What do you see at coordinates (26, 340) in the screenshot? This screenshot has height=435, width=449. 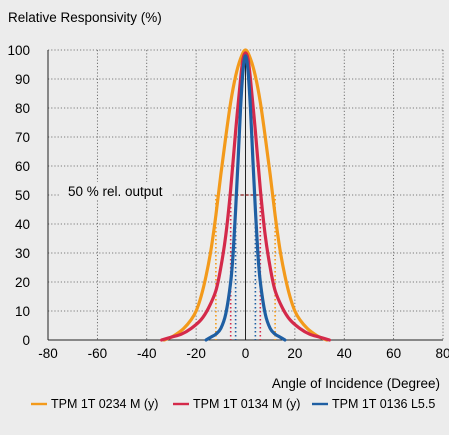 I see `y-tick-label: 0` at bounding box center [26, 340].